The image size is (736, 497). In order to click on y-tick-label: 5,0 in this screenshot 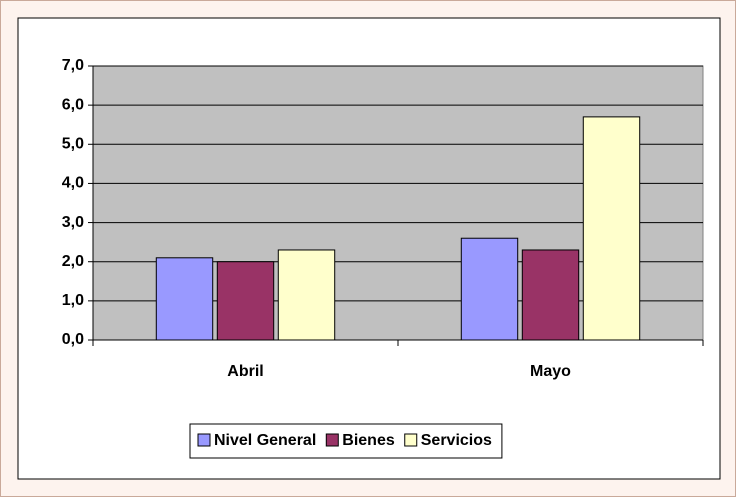, I will do `click(73, 144)`.